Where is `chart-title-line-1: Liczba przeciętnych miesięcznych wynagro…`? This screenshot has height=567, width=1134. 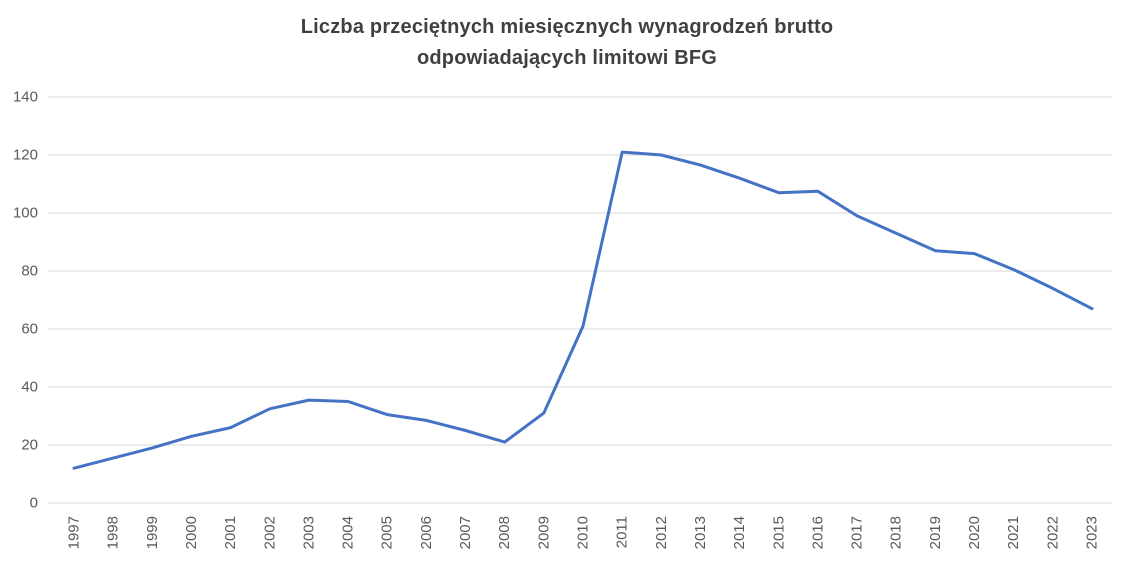
chart-title-line-1: Liczba przeciętnych miesięcznych wynagro… is located at coordinates (567, 27).